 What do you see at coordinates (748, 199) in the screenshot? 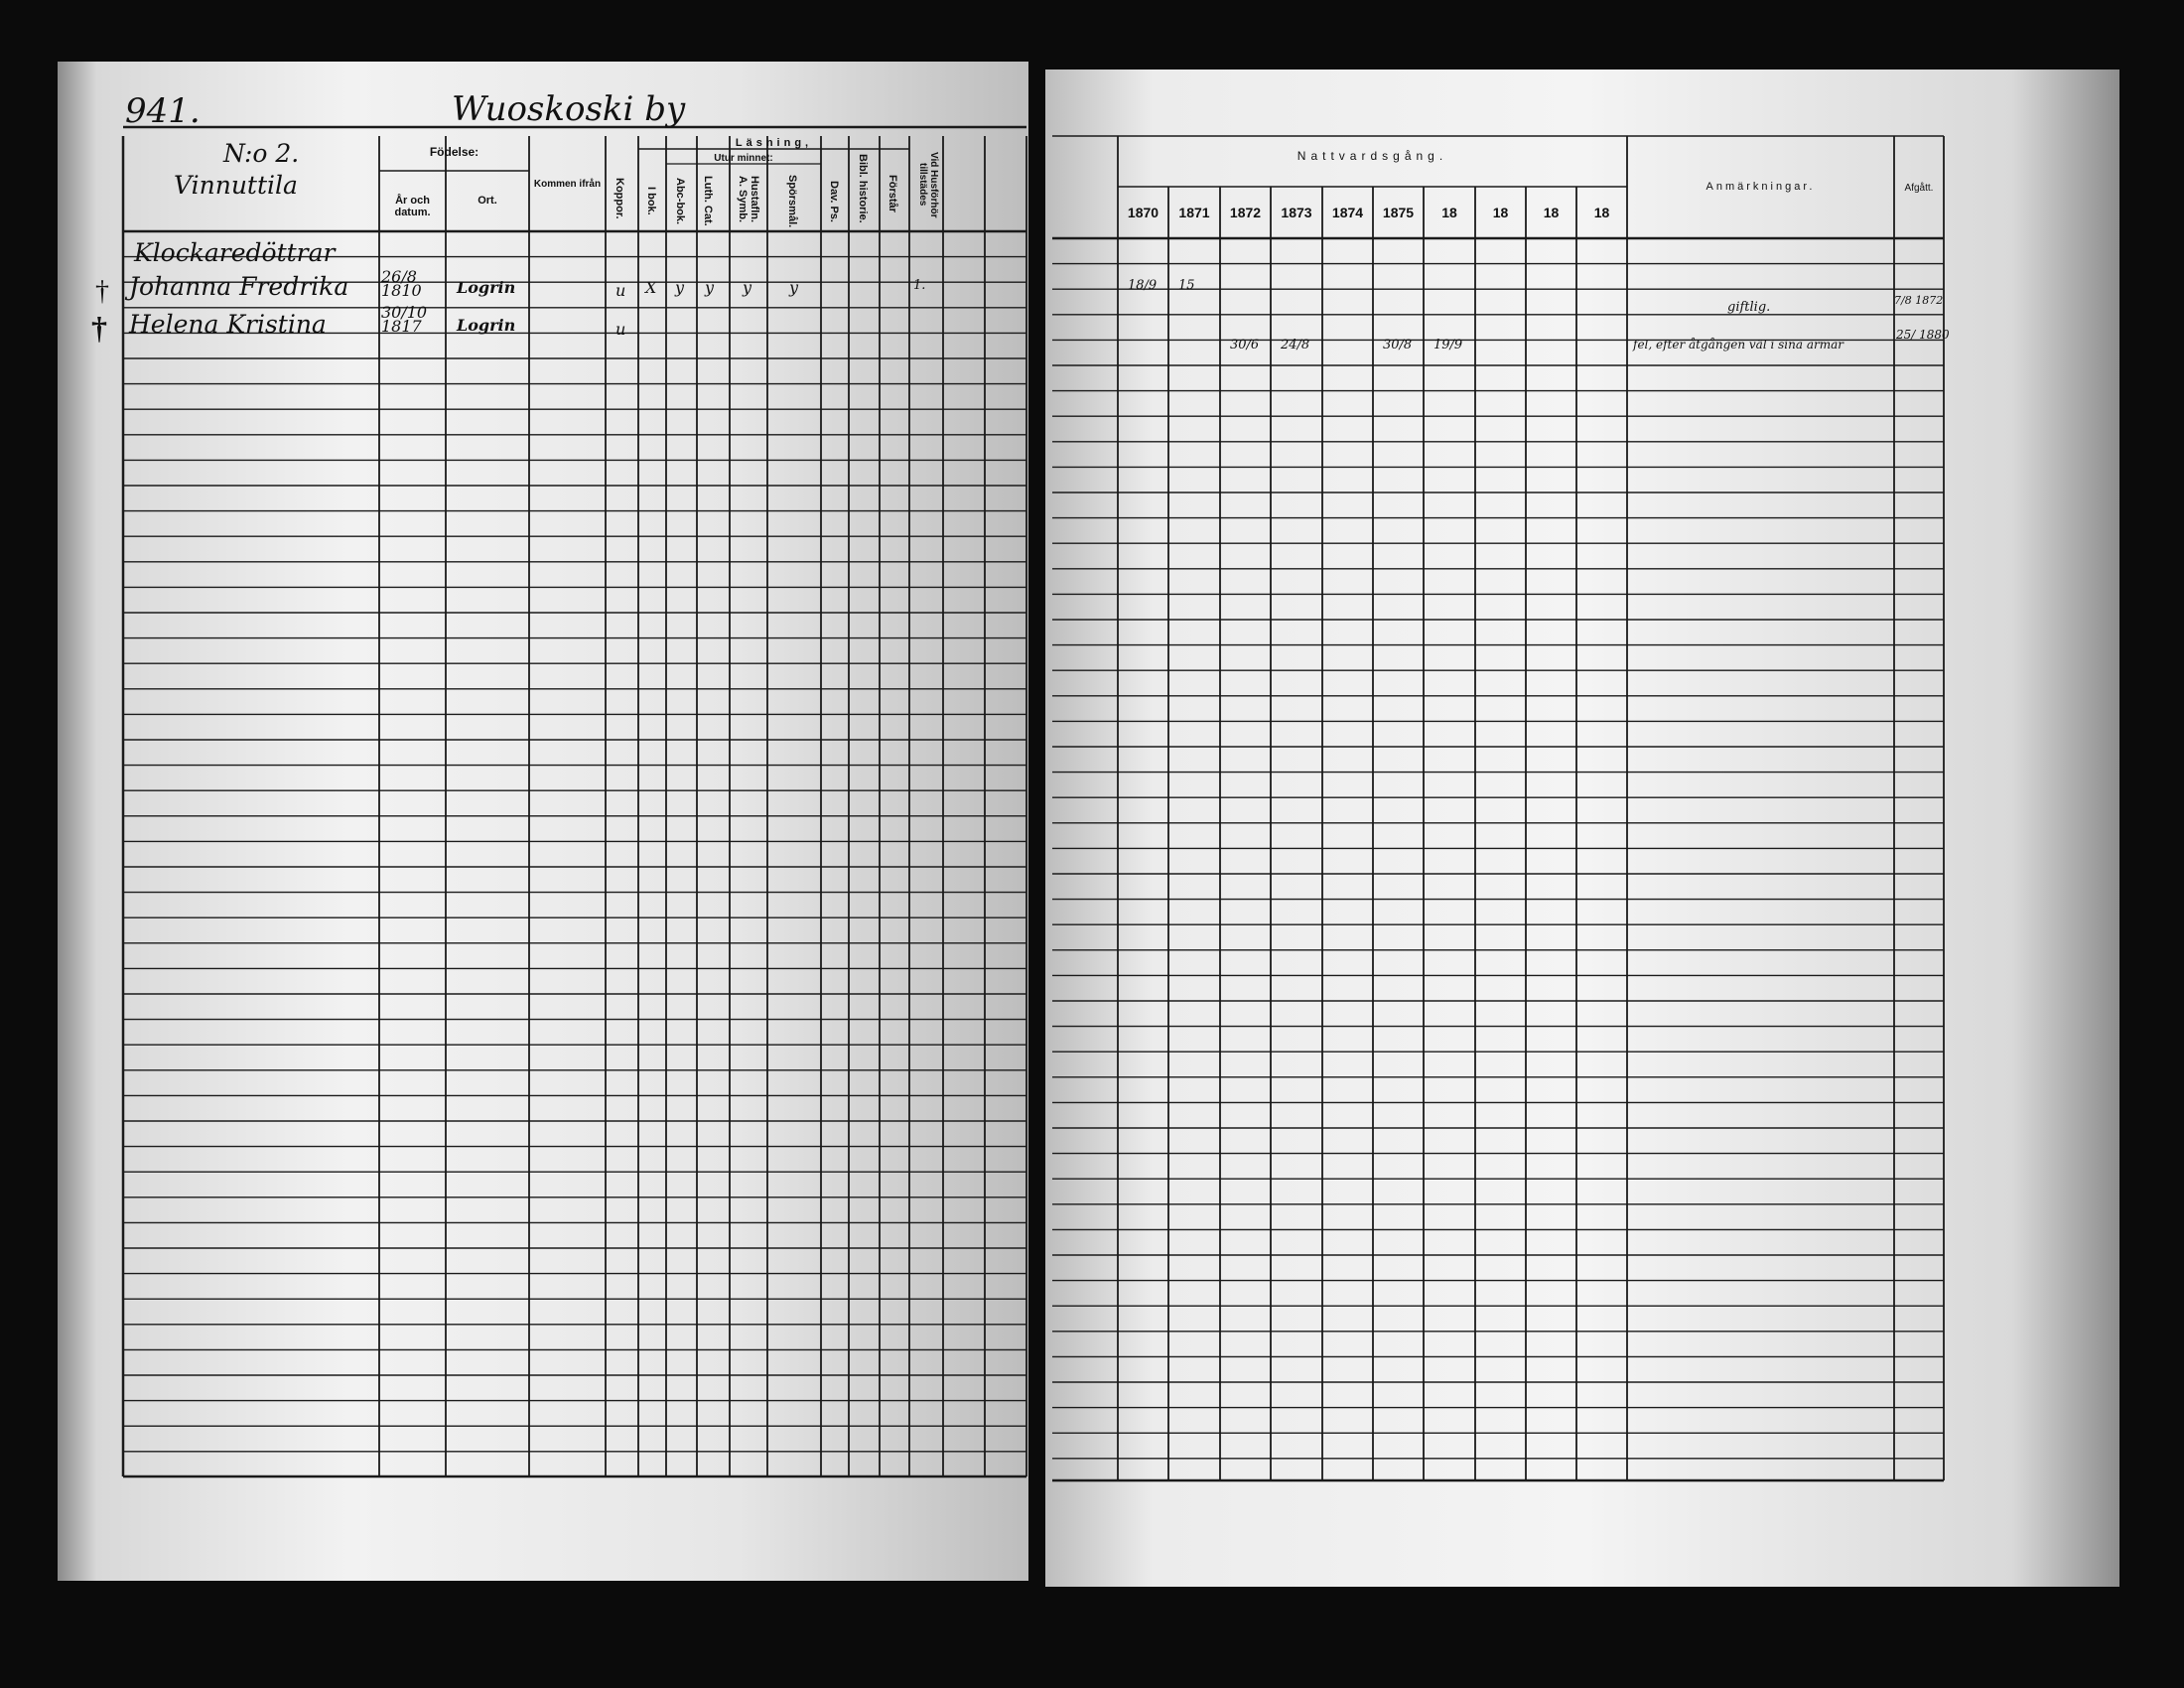
I see `hustafl-header: Hustafln. A. Symb.` at bounding box center [748, 199].